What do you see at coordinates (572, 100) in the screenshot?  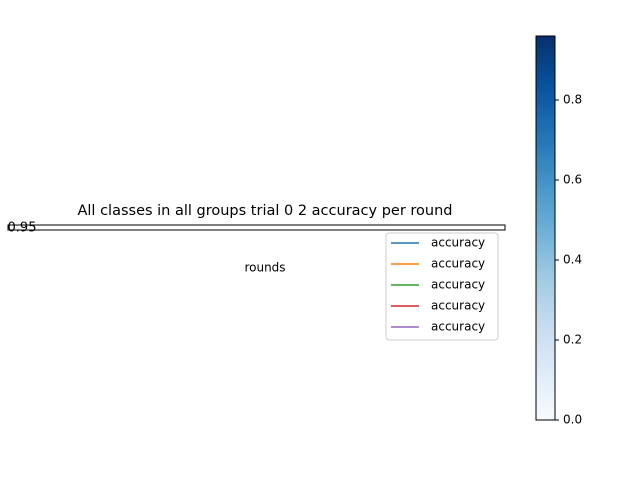 I see `colorbar-tick-label: 0.8` at bounding box center [572, 100].